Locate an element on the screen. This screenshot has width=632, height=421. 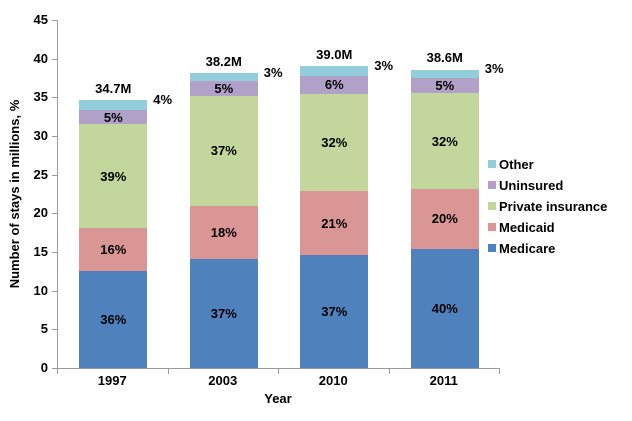
legend-item-private-insurance: Private insurance is located at coordinates (547, 206).